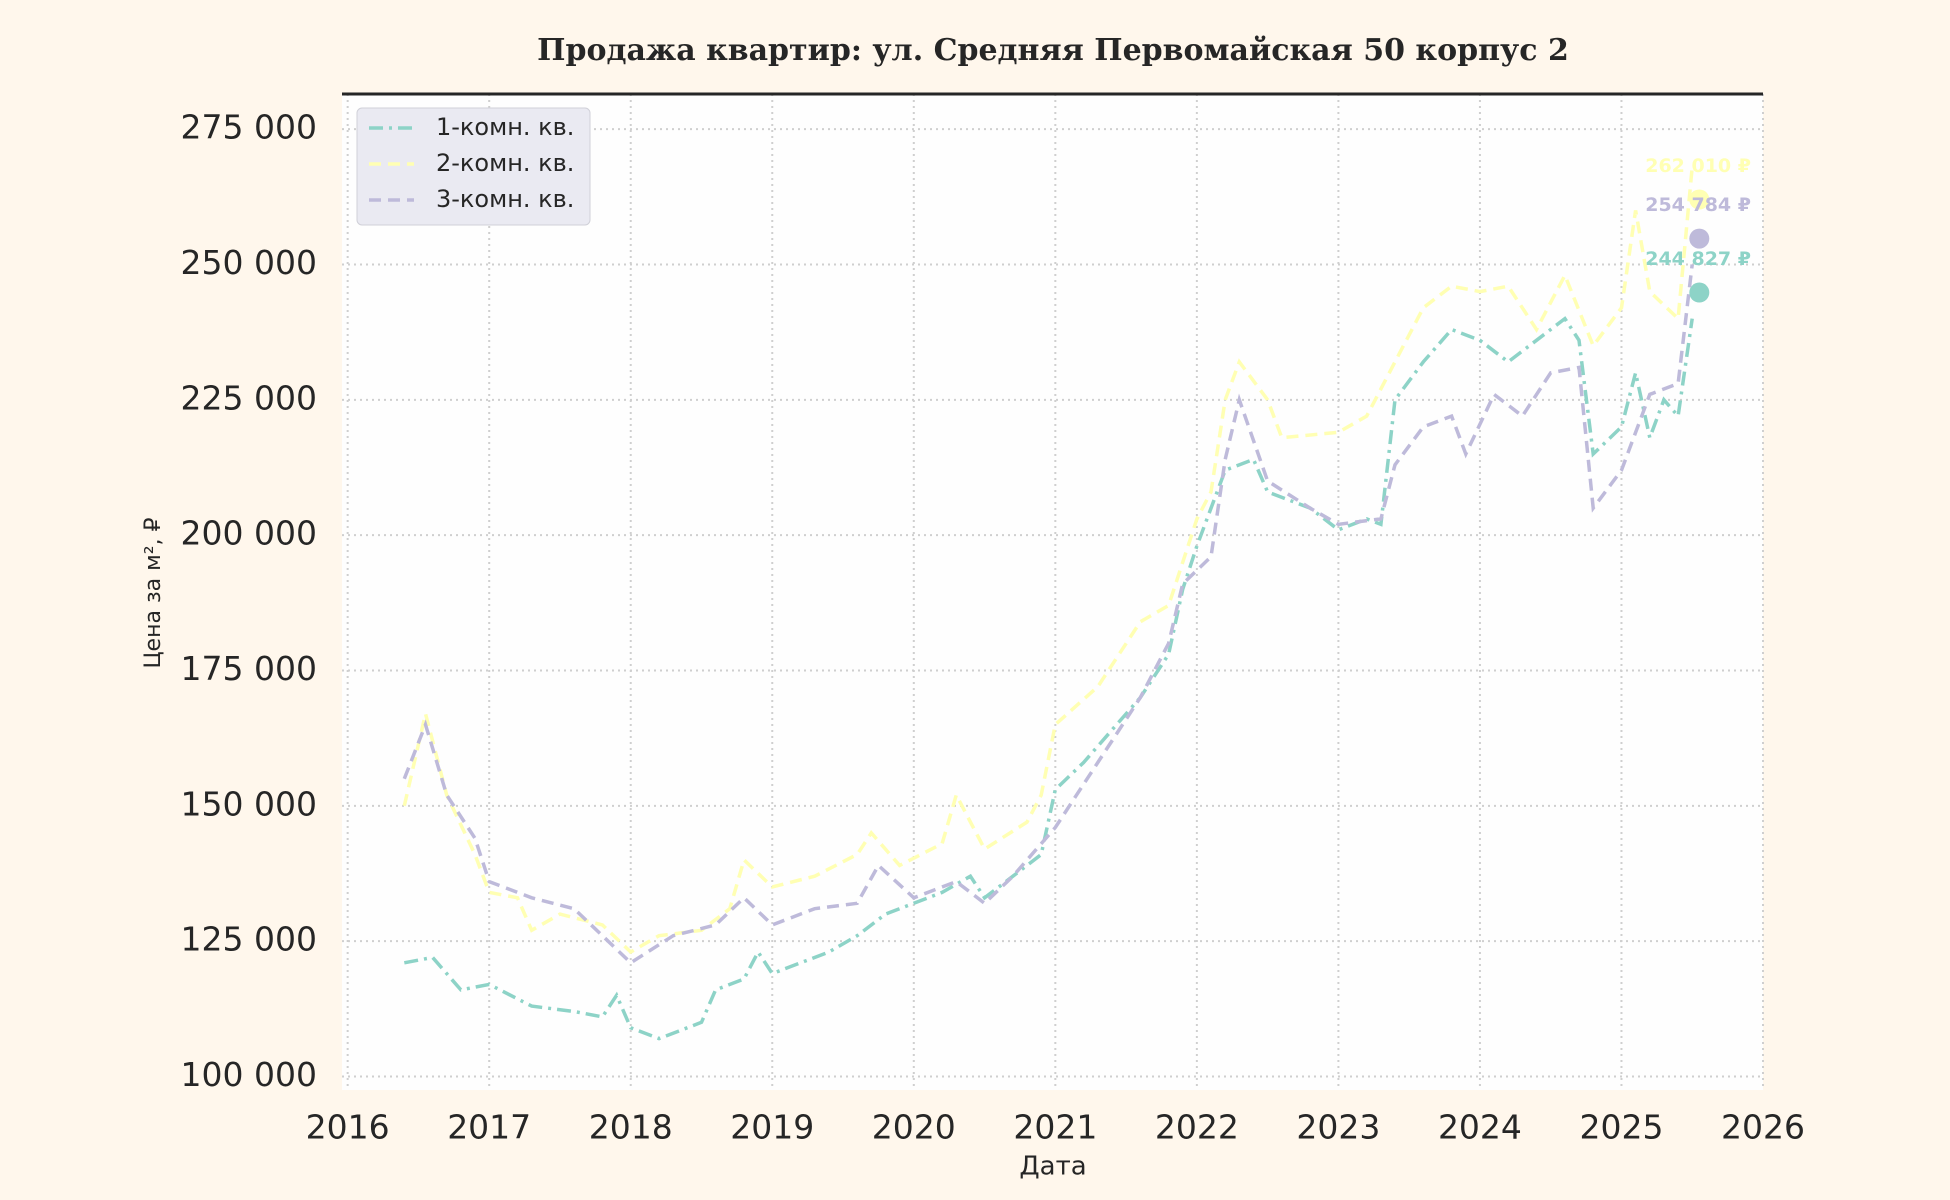 The image size is (1950, 1200). What do you see at coordinates (505, 163) in the screenshot?
I see `legend-label: 2-комн. кв.` at bounding box center [505, 163].